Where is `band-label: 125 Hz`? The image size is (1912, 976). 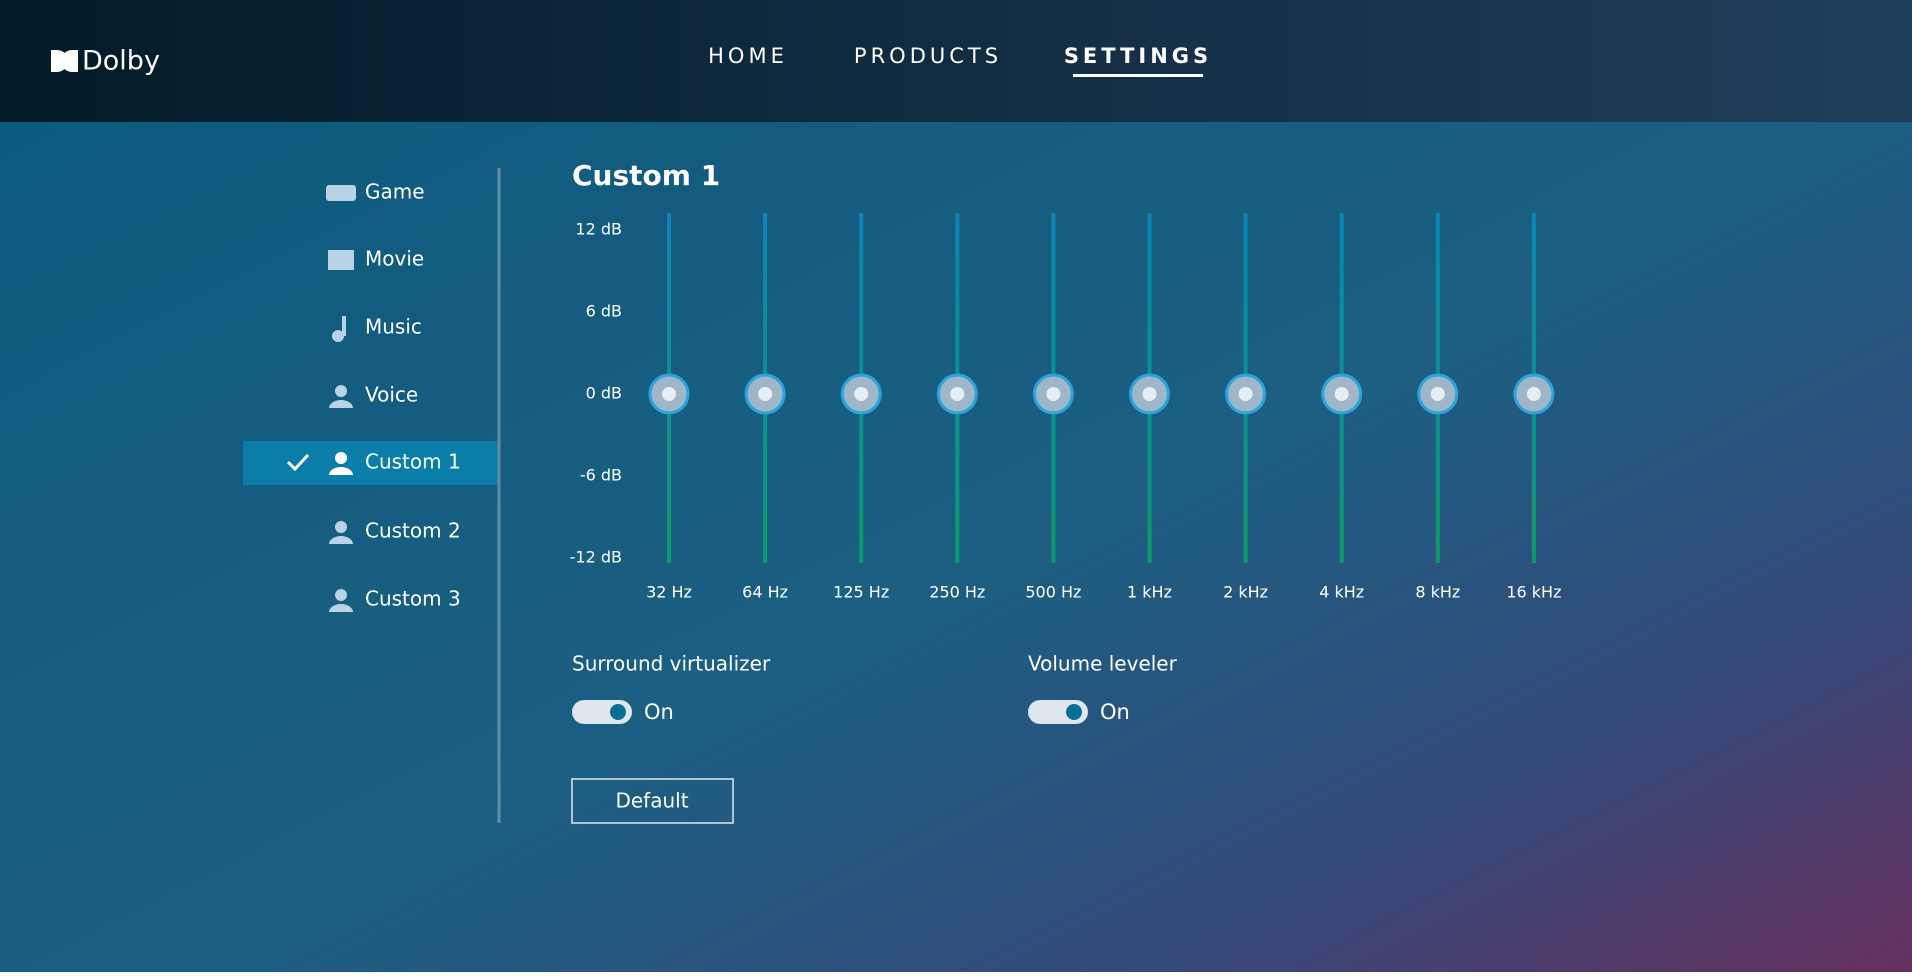
band-label: 125 Hz is located at coordinates (861, 592).